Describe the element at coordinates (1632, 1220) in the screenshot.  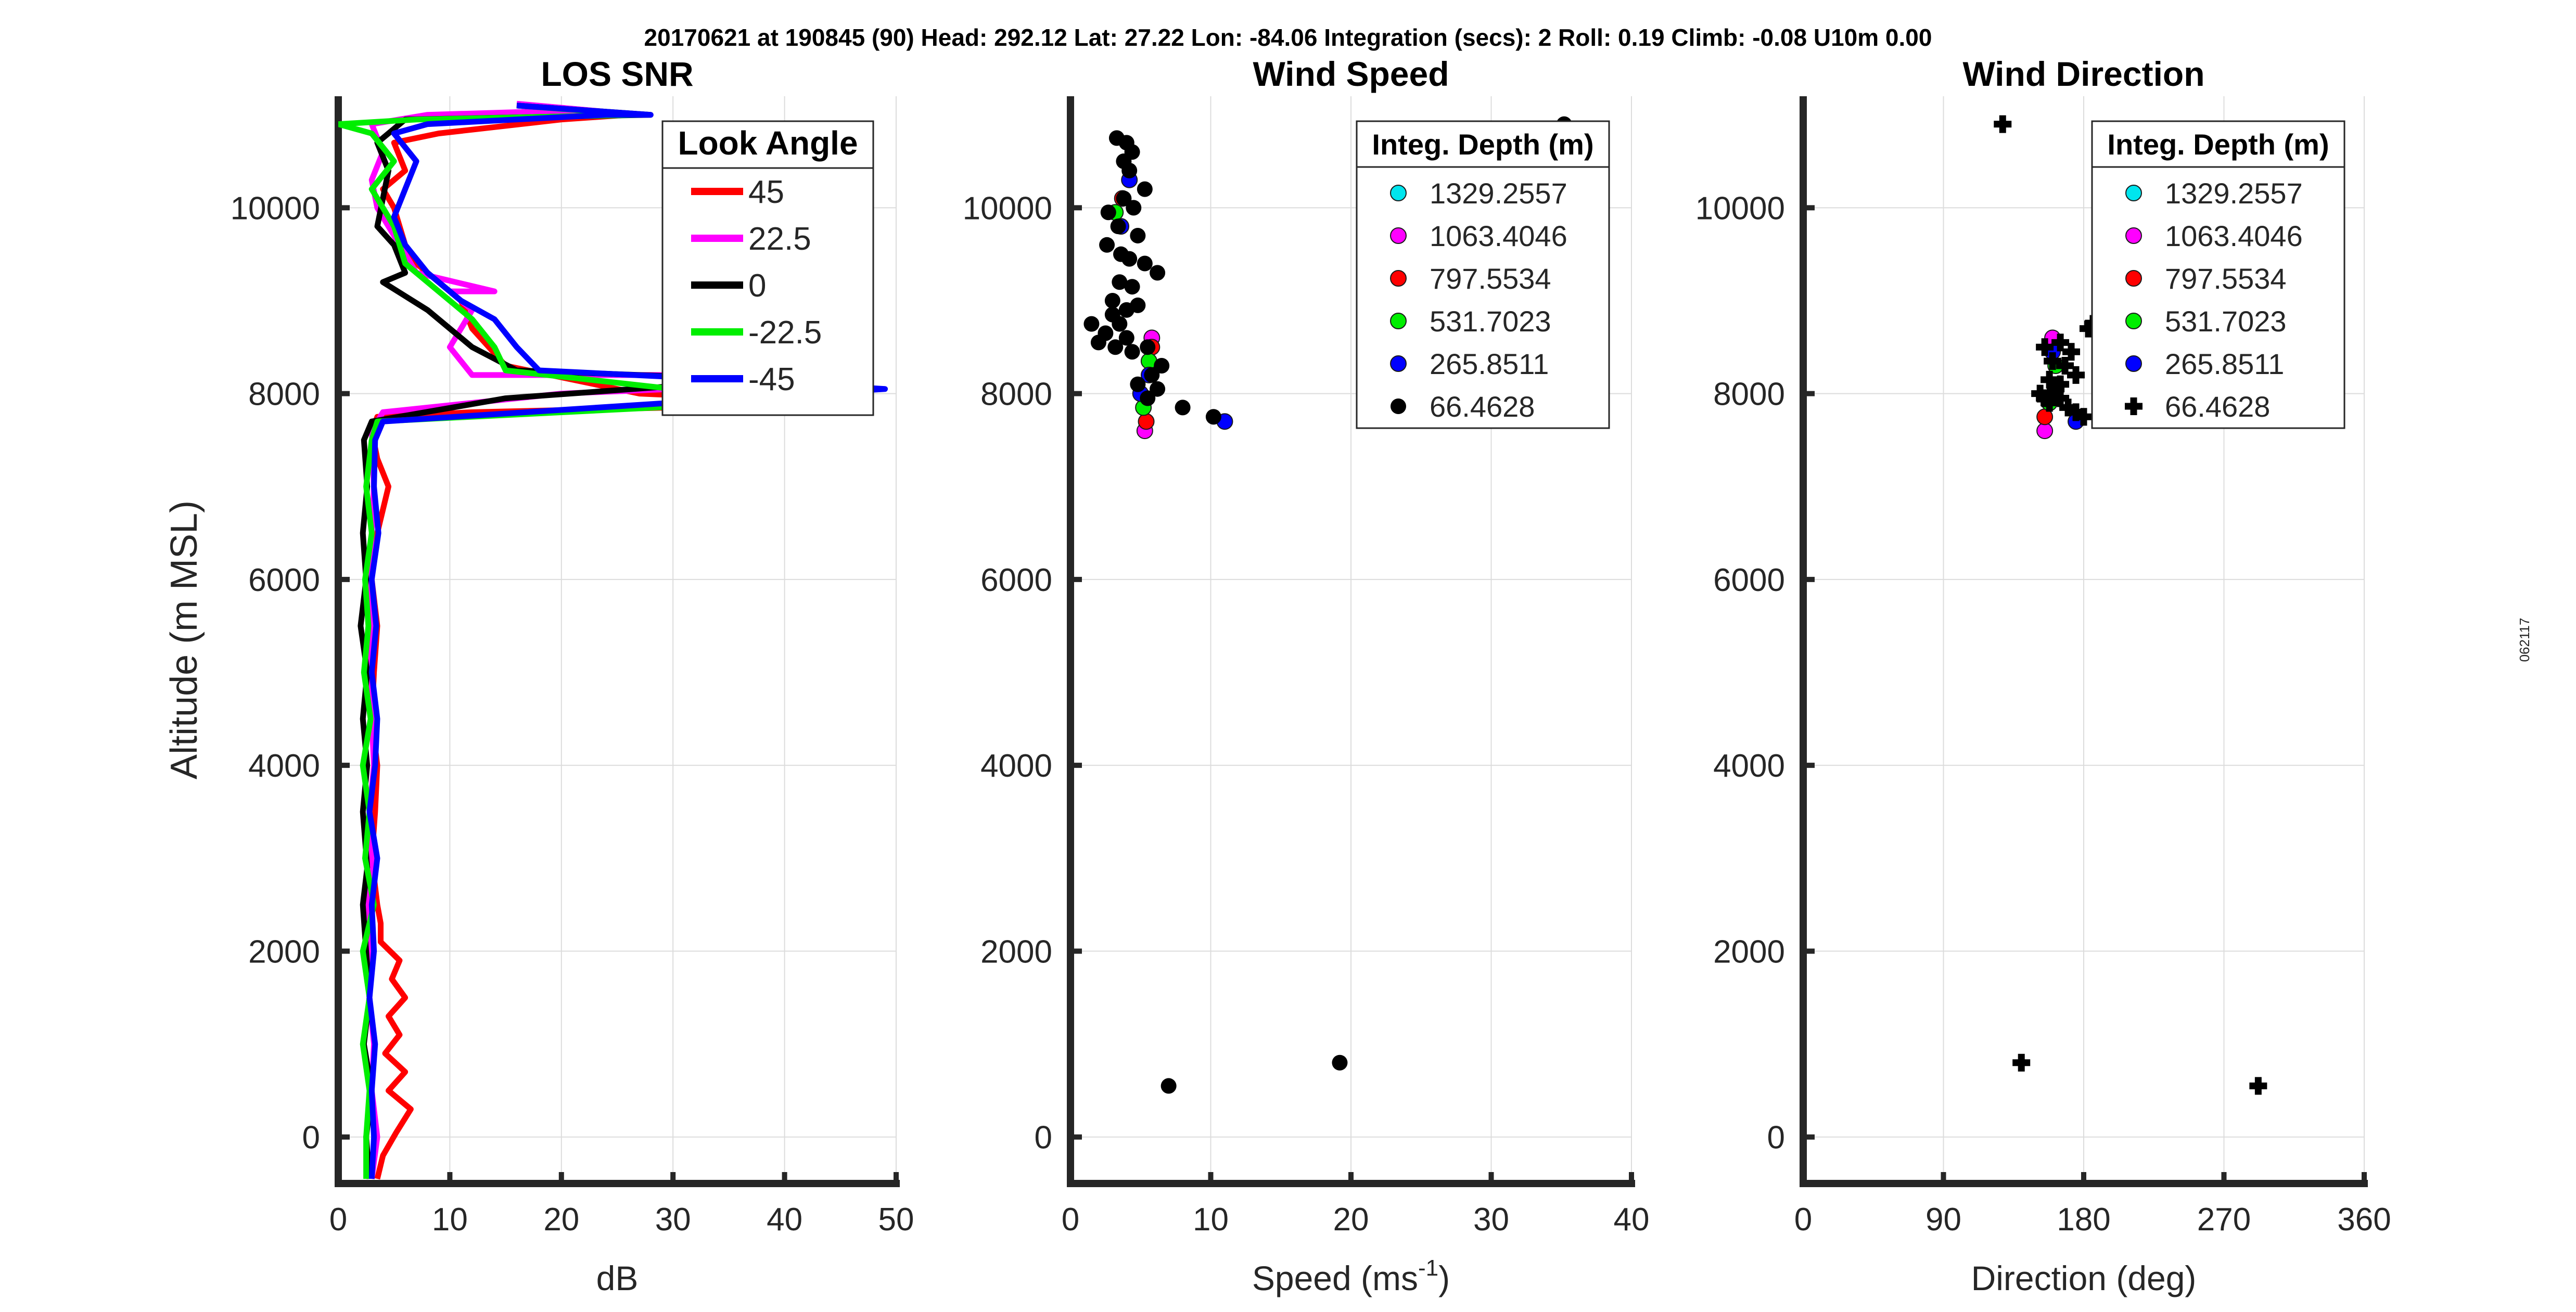
I see `speed-x-tick-label: 40` at that location.